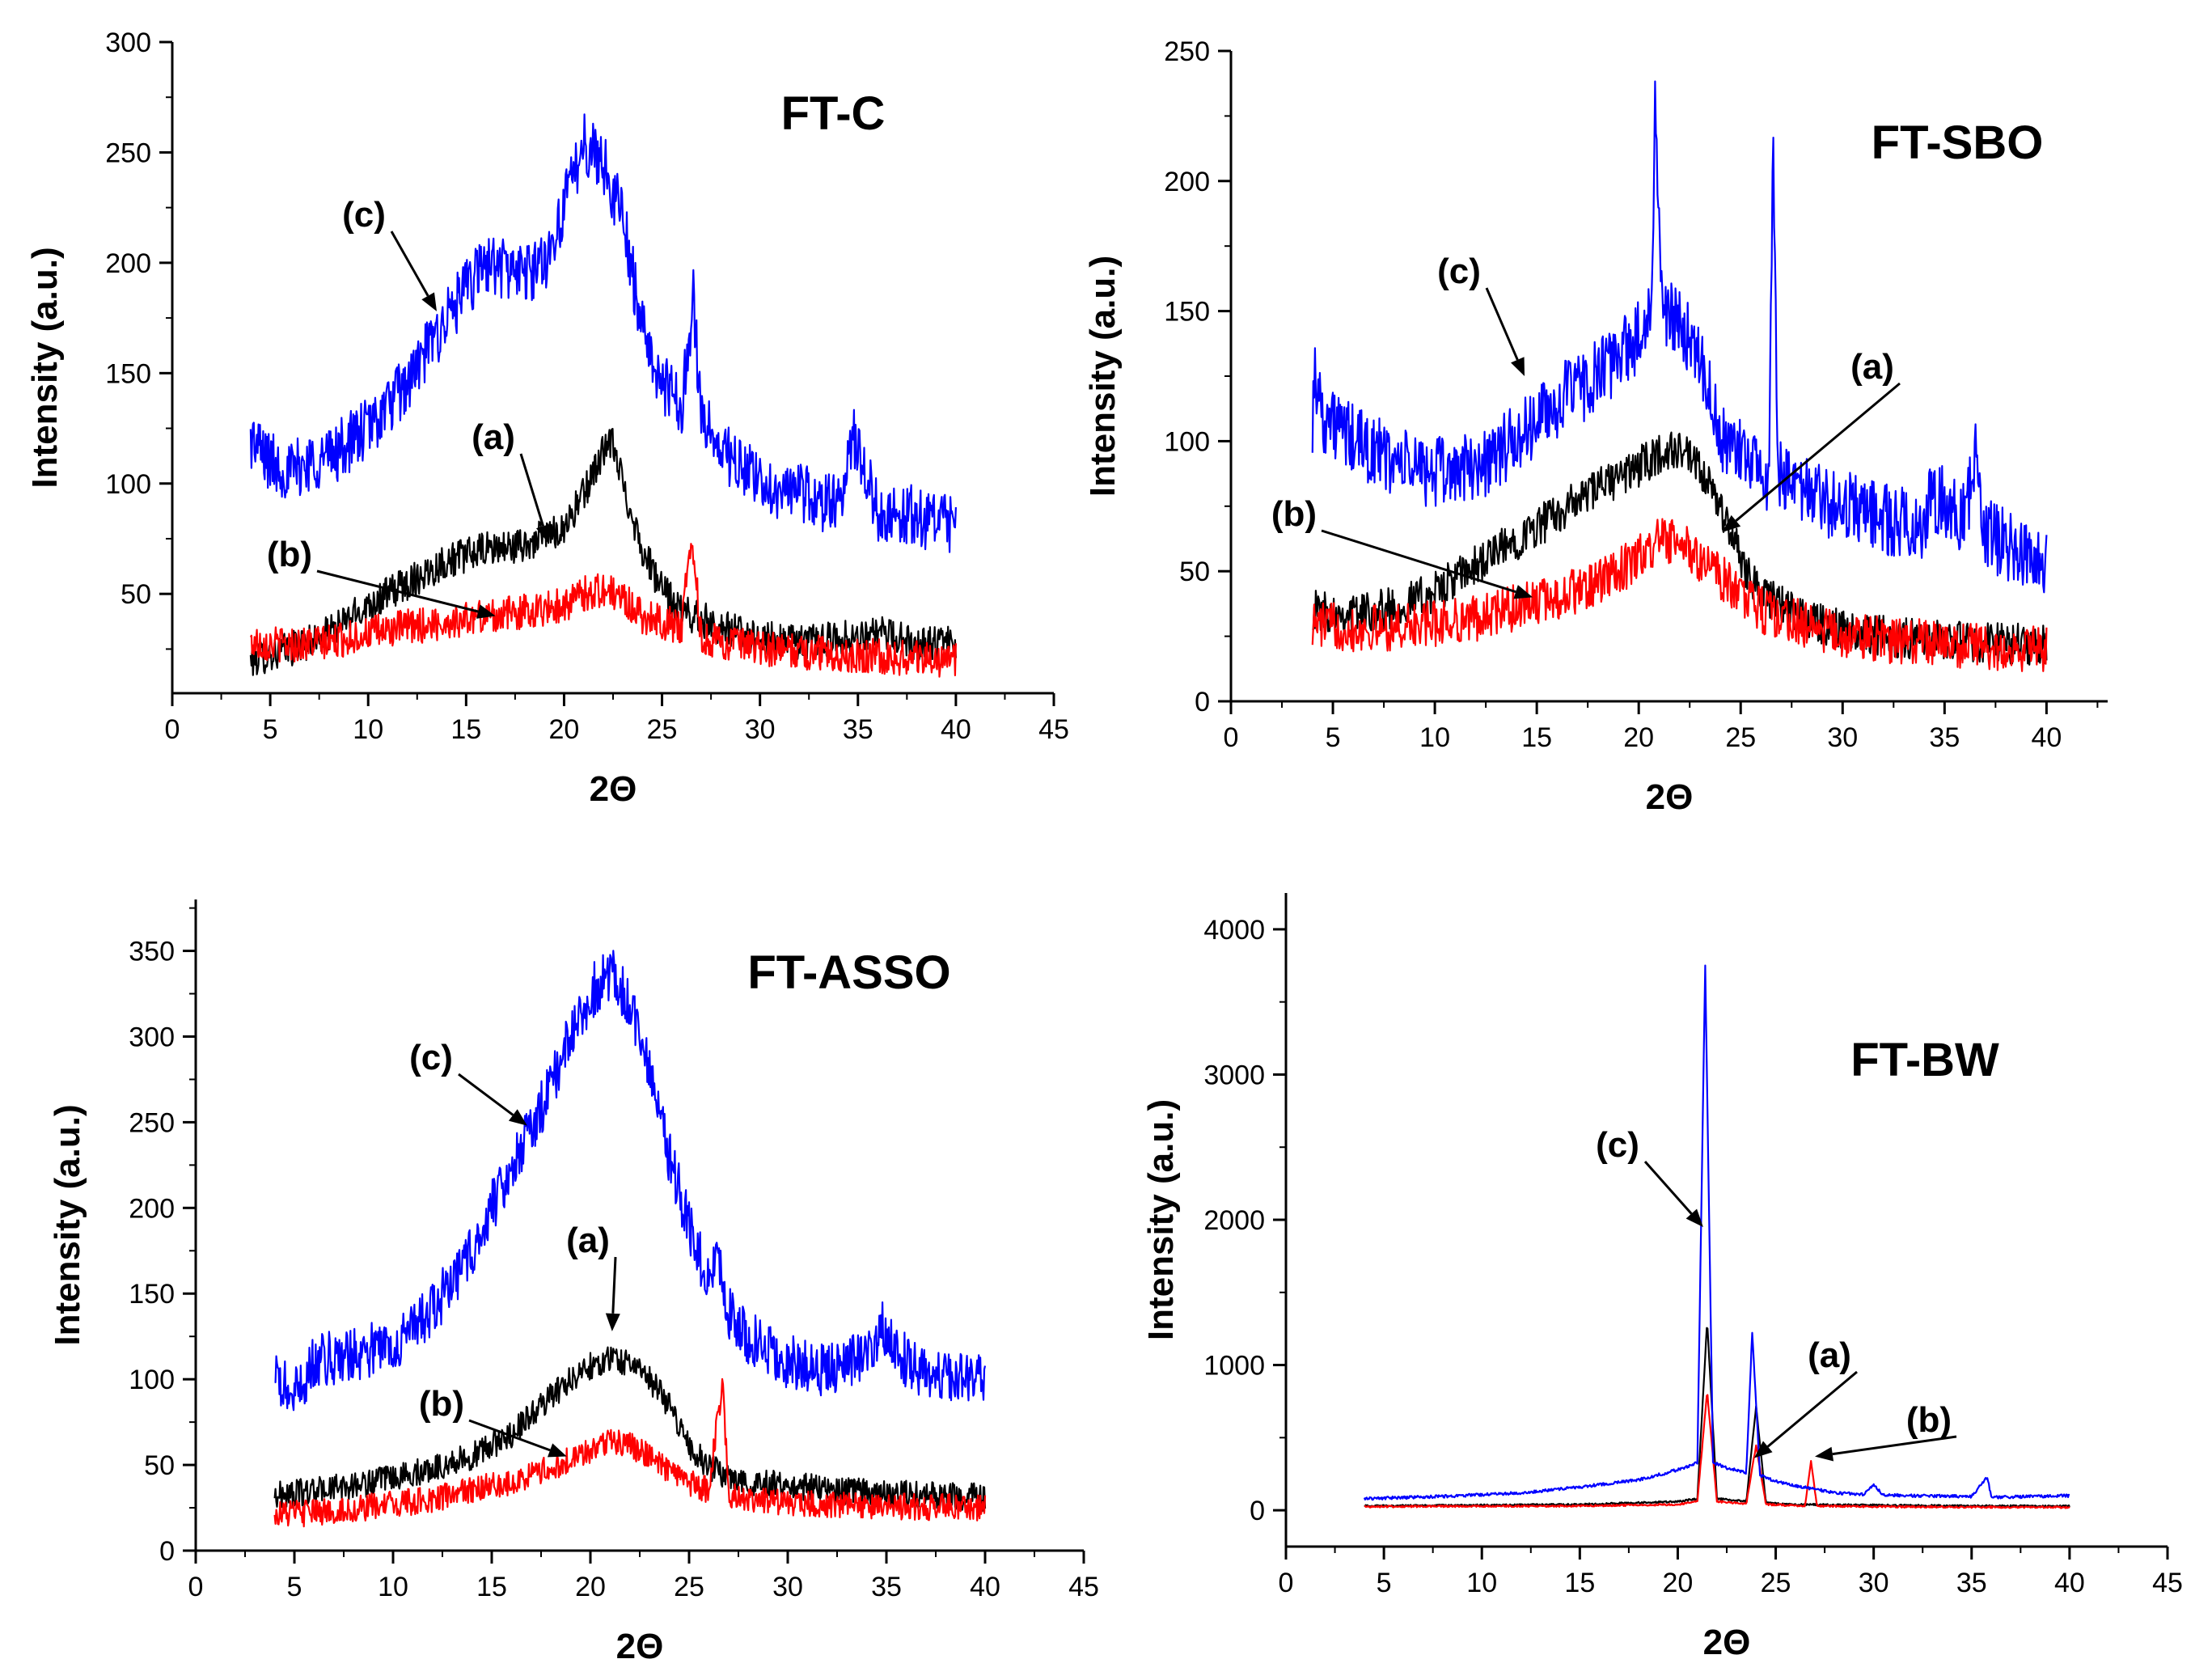 Image resolution: width=2212 pixels, height=1676 pixels. What do you see at coordinates (848, 972) in the screenshot?
I see `panel-title: FT-ASSO` at bounding box center [848, 972].